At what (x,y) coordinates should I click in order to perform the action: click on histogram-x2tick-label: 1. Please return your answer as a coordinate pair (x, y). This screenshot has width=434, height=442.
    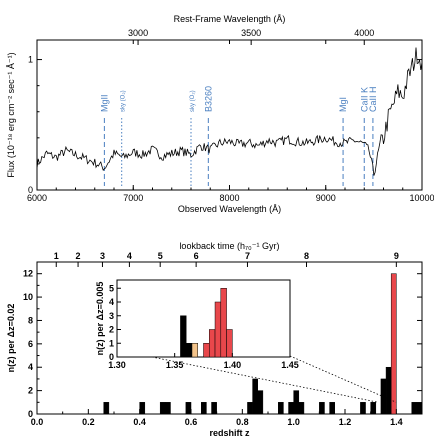
    Looking at the image, I should click on (56, 256).